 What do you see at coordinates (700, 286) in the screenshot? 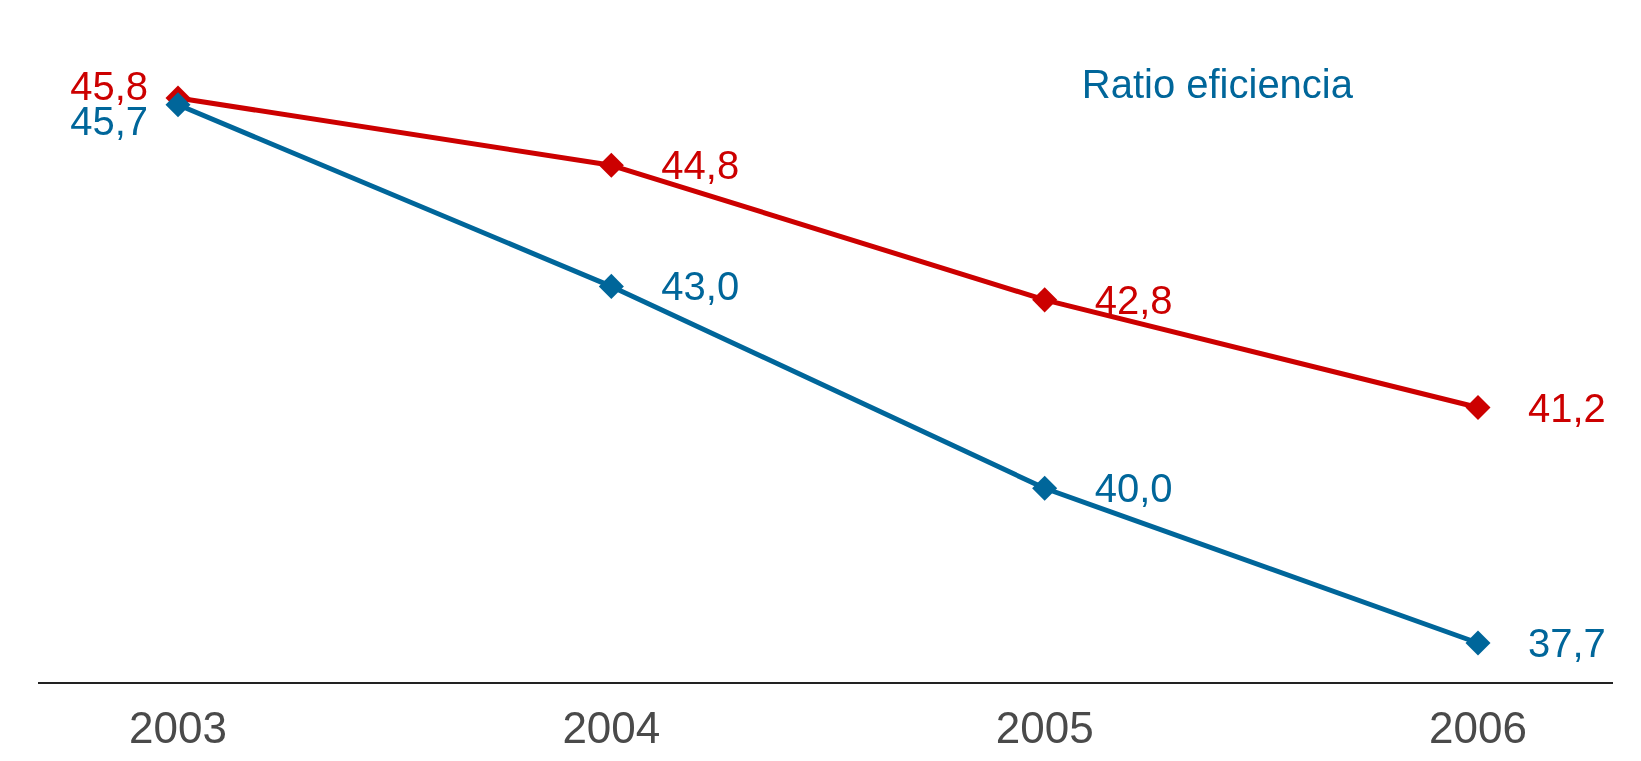
I see `data-label: 43,0` at bounding box center [700, 286].